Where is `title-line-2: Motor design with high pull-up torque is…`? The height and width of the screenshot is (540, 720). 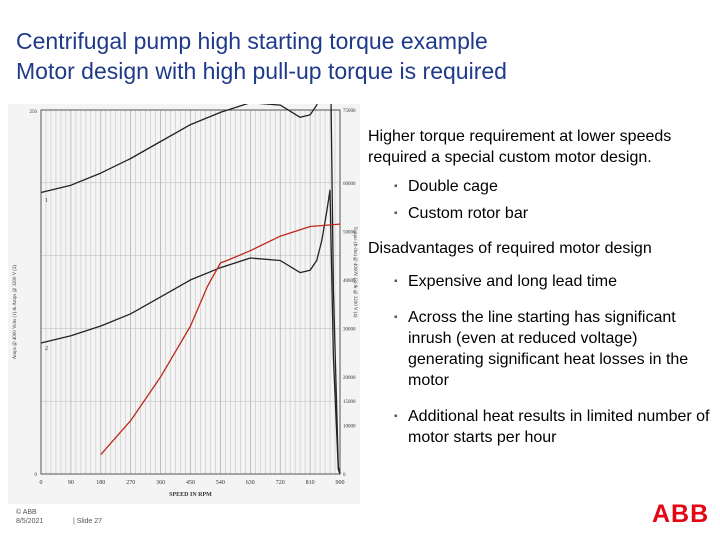
title-line-2: Motor design with high pull-up torque is… is located at coordinates (261, 71).